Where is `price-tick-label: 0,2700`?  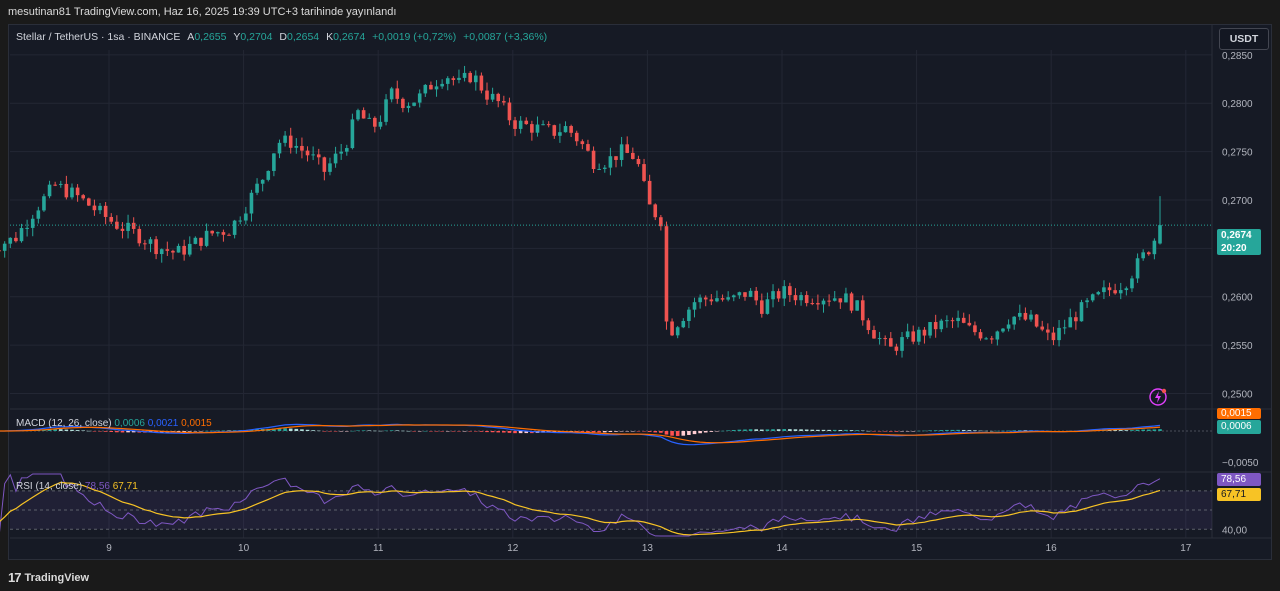 price-tick-label: 0,2700 is located at coordinates (1237, 201).